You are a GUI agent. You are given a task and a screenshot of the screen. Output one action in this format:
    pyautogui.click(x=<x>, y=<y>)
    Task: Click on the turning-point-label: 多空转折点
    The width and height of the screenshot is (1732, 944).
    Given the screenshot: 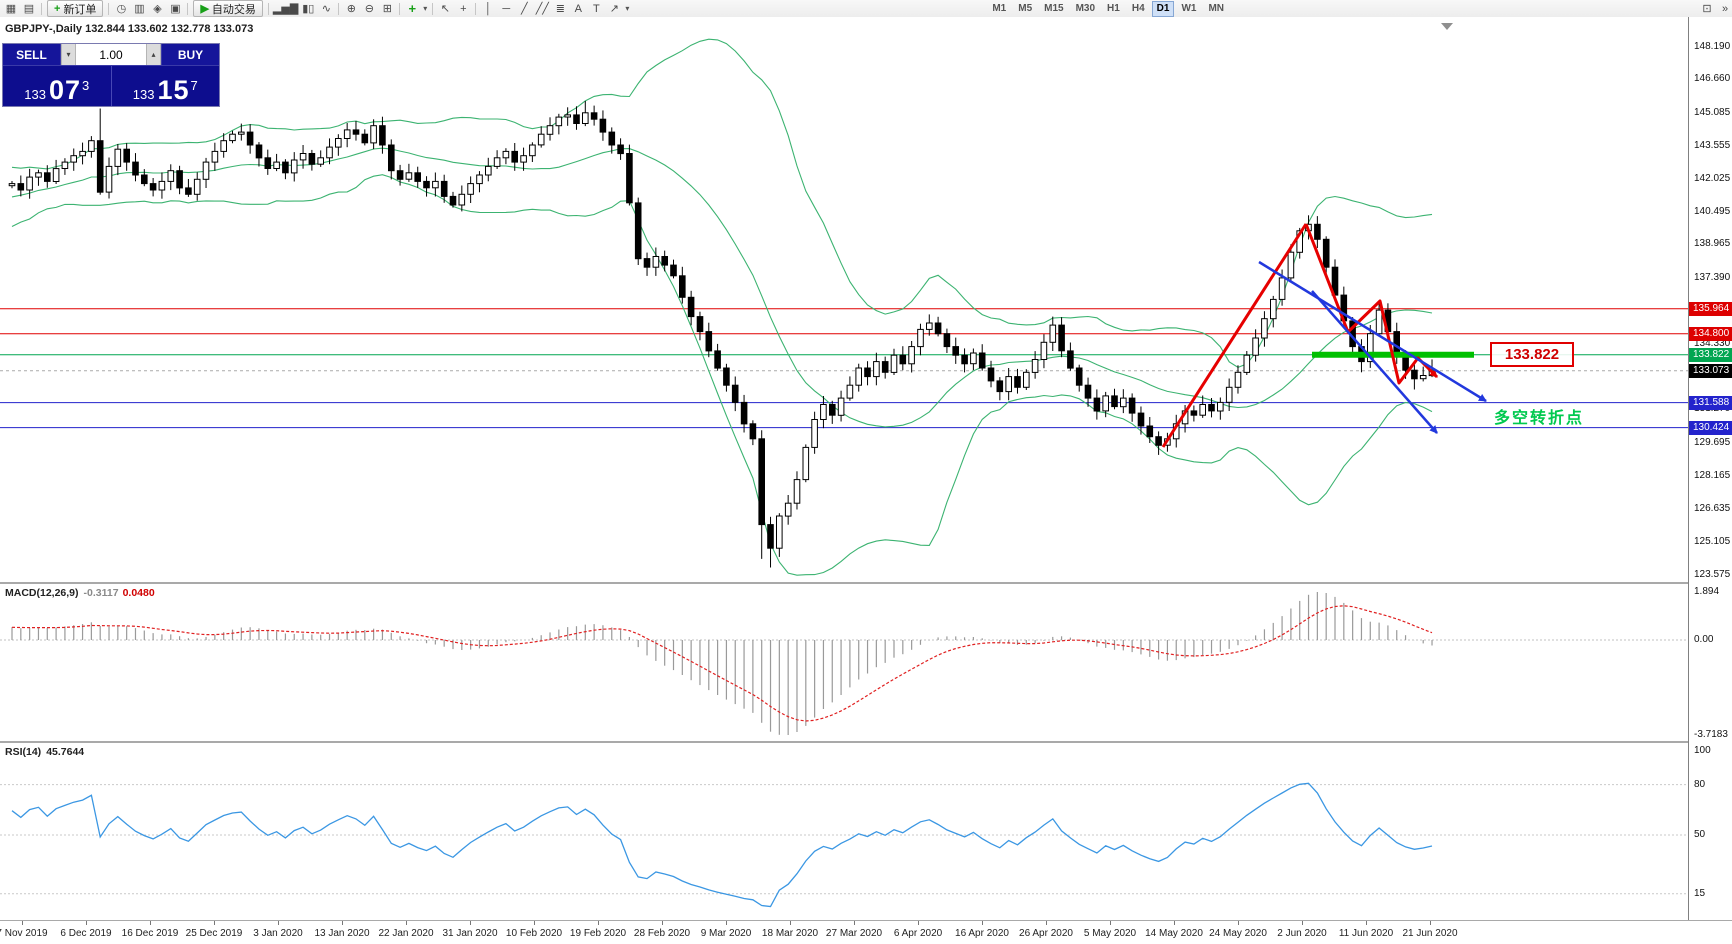 What is the action you would take?
    pyautogui.click(x=1539, y=418)
    